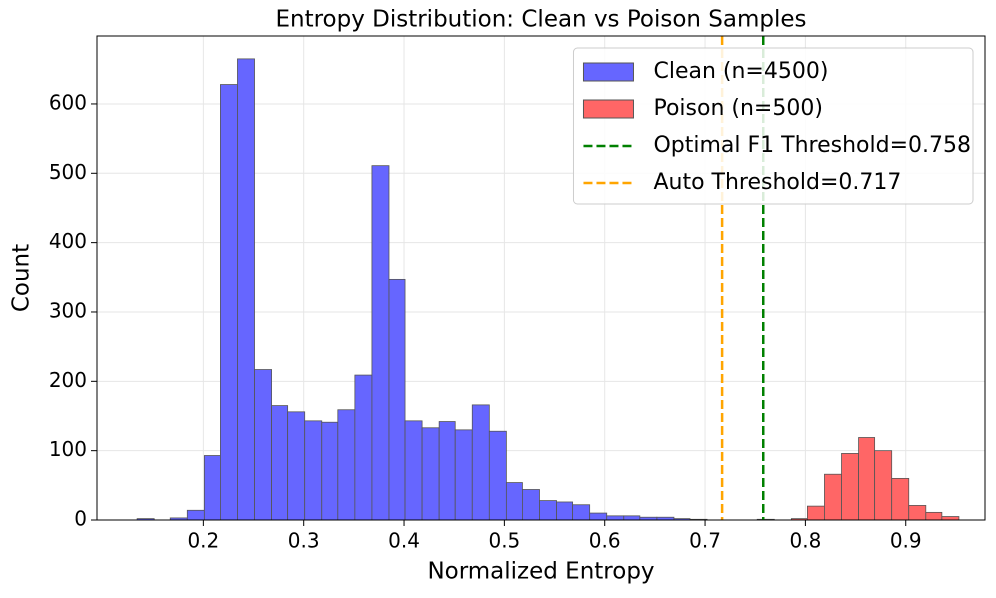  Describe the element at coordinates (68, 241) in the screenshot. I see `y-tick-label: 400` at that location.